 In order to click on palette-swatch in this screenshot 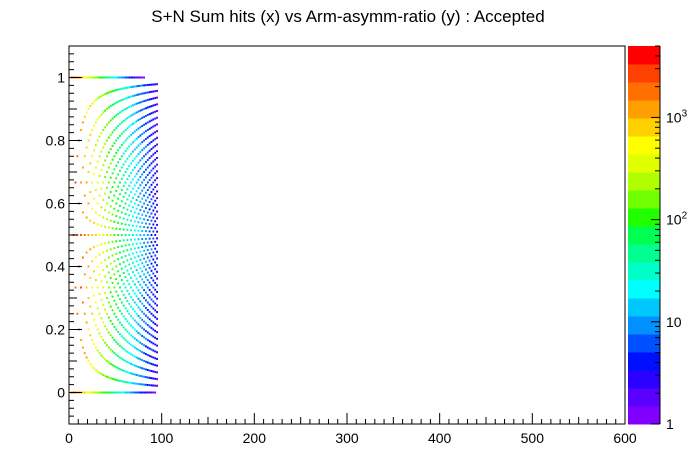, I will do `click(644, 253)`.